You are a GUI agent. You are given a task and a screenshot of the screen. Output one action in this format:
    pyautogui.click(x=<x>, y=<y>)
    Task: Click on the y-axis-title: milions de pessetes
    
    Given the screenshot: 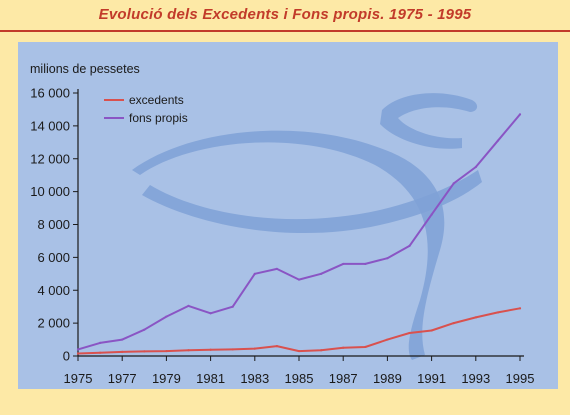 What is the action you would take?
    pyautogui.click(x=85, y=69)
    